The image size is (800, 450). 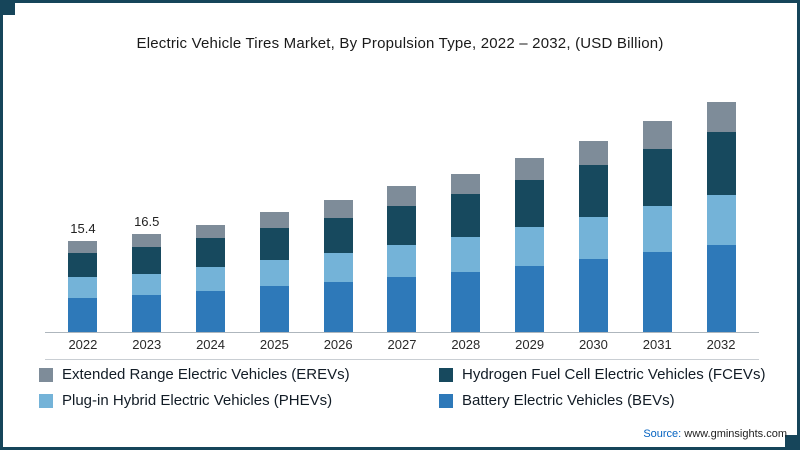 I want to click on frame-corner-bottom-right, so click(x=791, y=441).